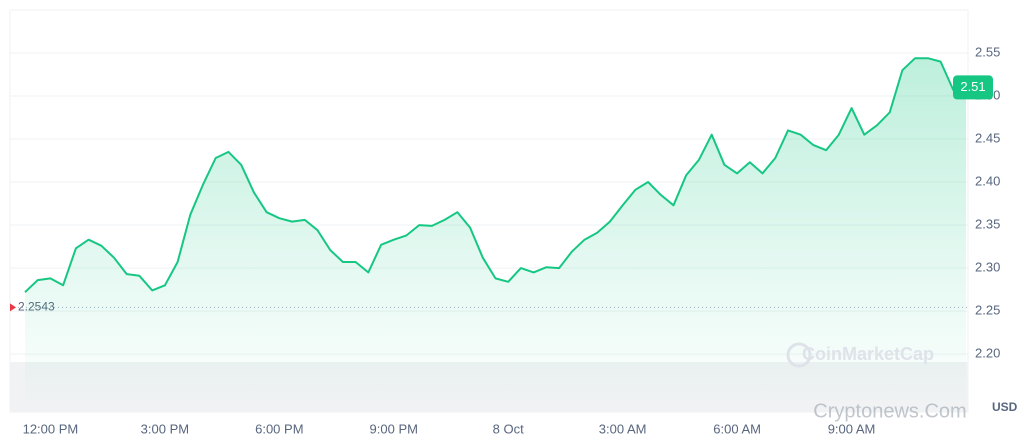 This screenshot has width=1024, height=440. I want to click on y-tick-label: 2.55, so click(987, 51).